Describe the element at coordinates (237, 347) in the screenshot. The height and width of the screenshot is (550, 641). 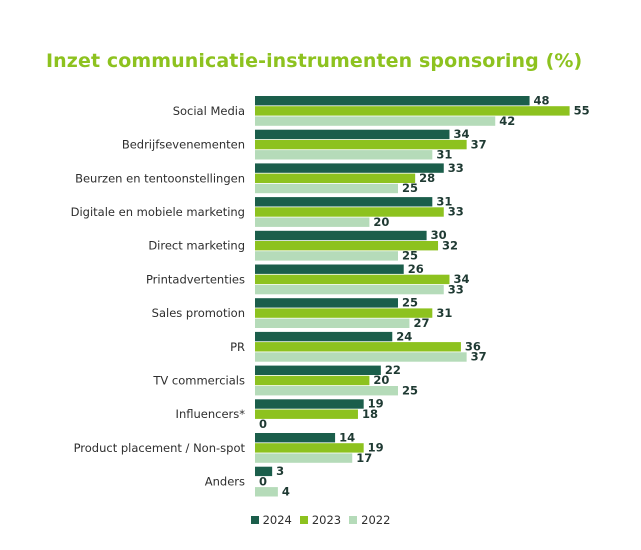
I see `category-label: PR` at that location.